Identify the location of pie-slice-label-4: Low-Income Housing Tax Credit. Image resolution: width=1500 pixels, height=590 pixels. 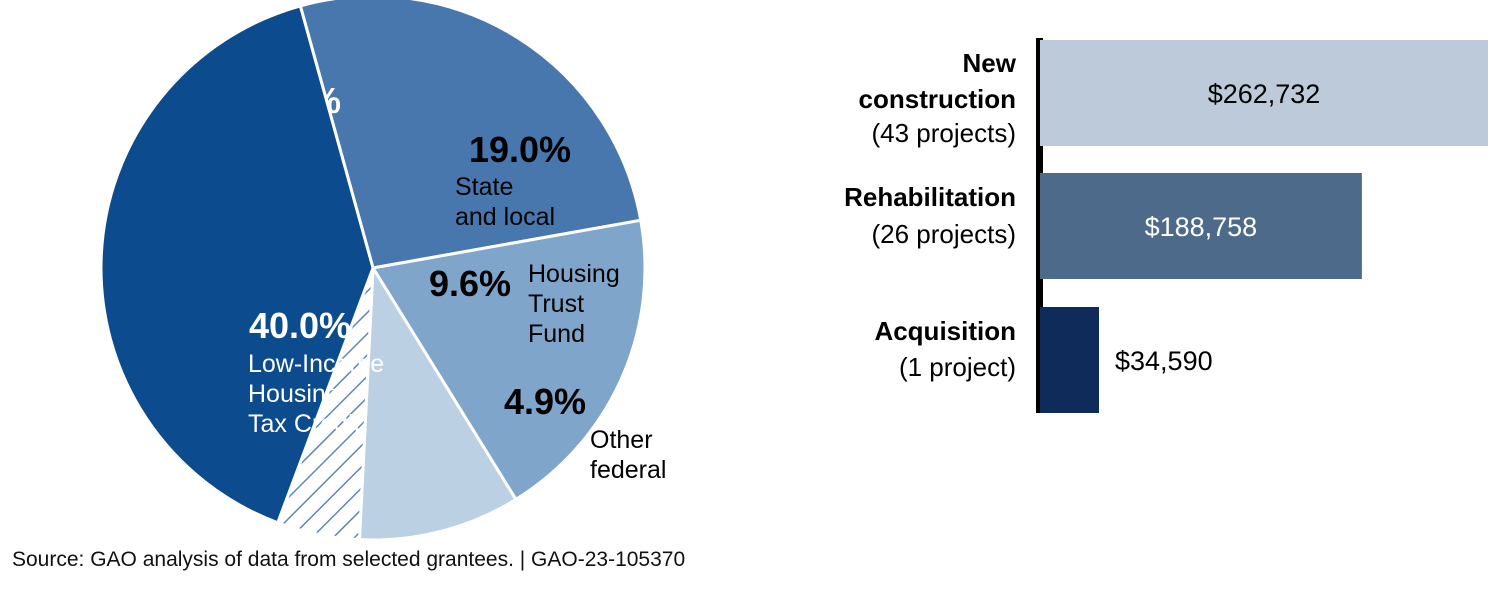
(316, 394).